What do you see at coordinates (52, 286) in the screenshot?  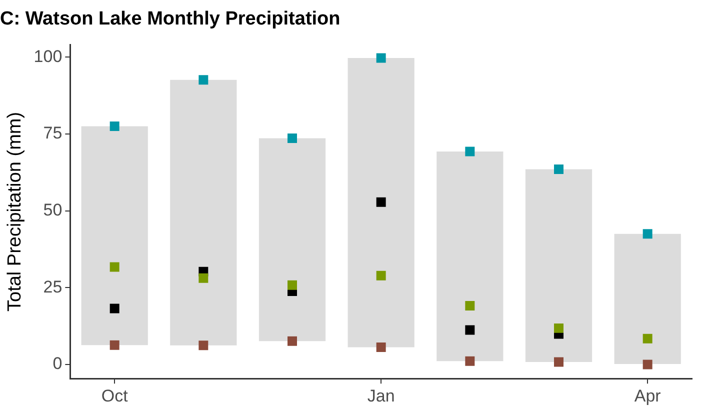 I see `y-tick-label: 25` at bounding box center [52, 286].